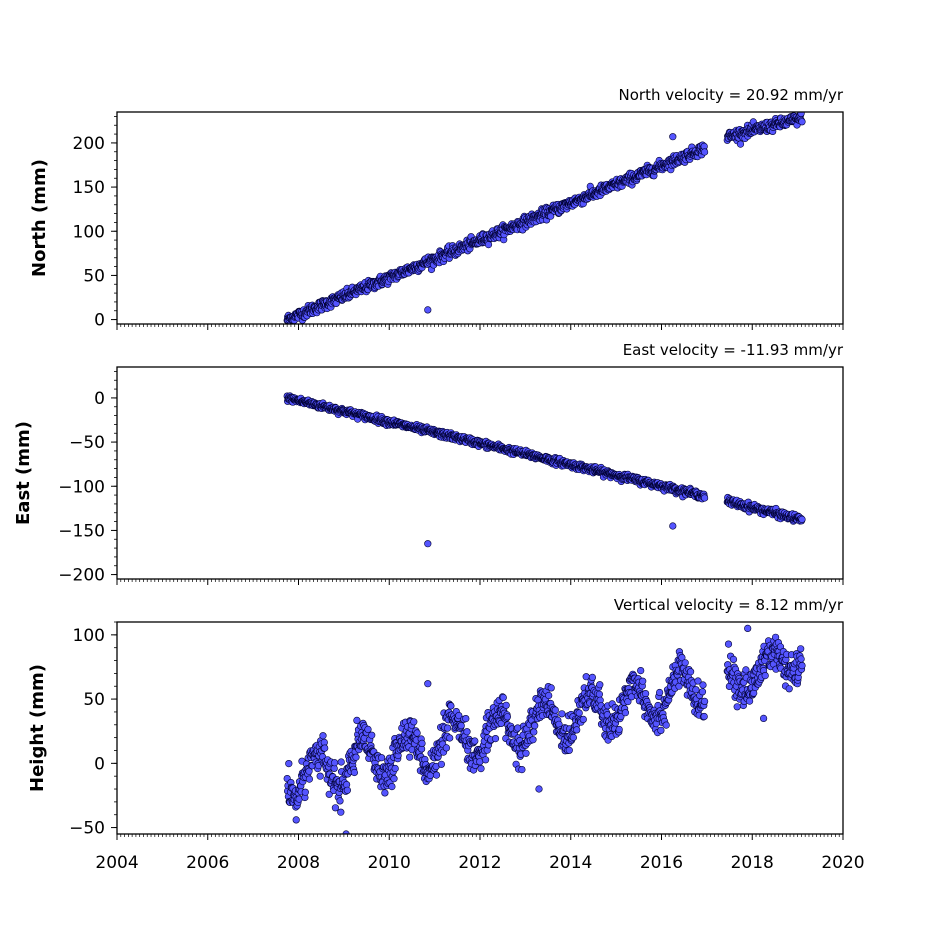 The image size is (937, 937). What do you see at coordinates (81, 531) in the screenshot?
I see `east-y-tick-label: −150` at bounding box center [81, 531].